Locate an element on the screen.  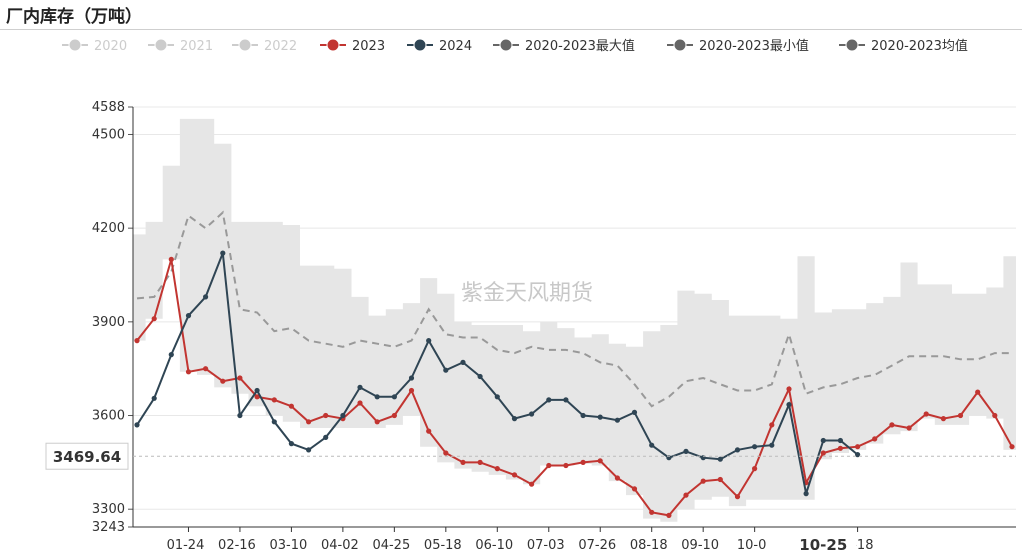
legend-item-2021: 2021 is located at coordinates (180, 46).